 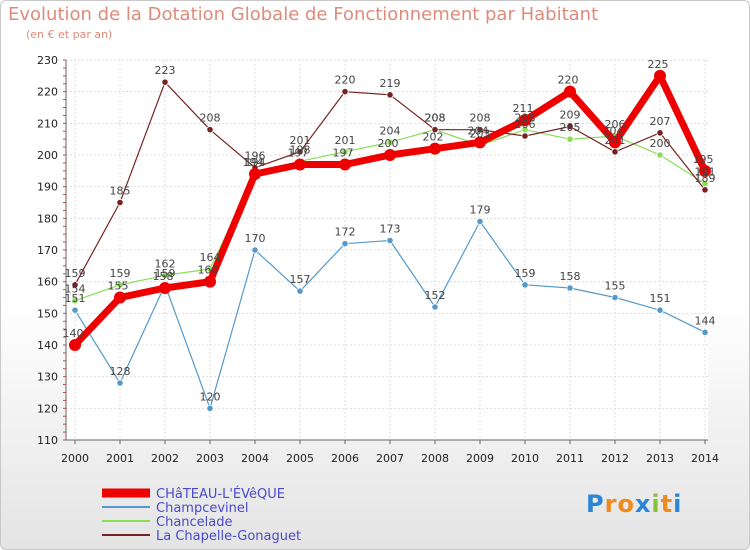 I want to click on data-label: 170, so click(x=255, y=238).